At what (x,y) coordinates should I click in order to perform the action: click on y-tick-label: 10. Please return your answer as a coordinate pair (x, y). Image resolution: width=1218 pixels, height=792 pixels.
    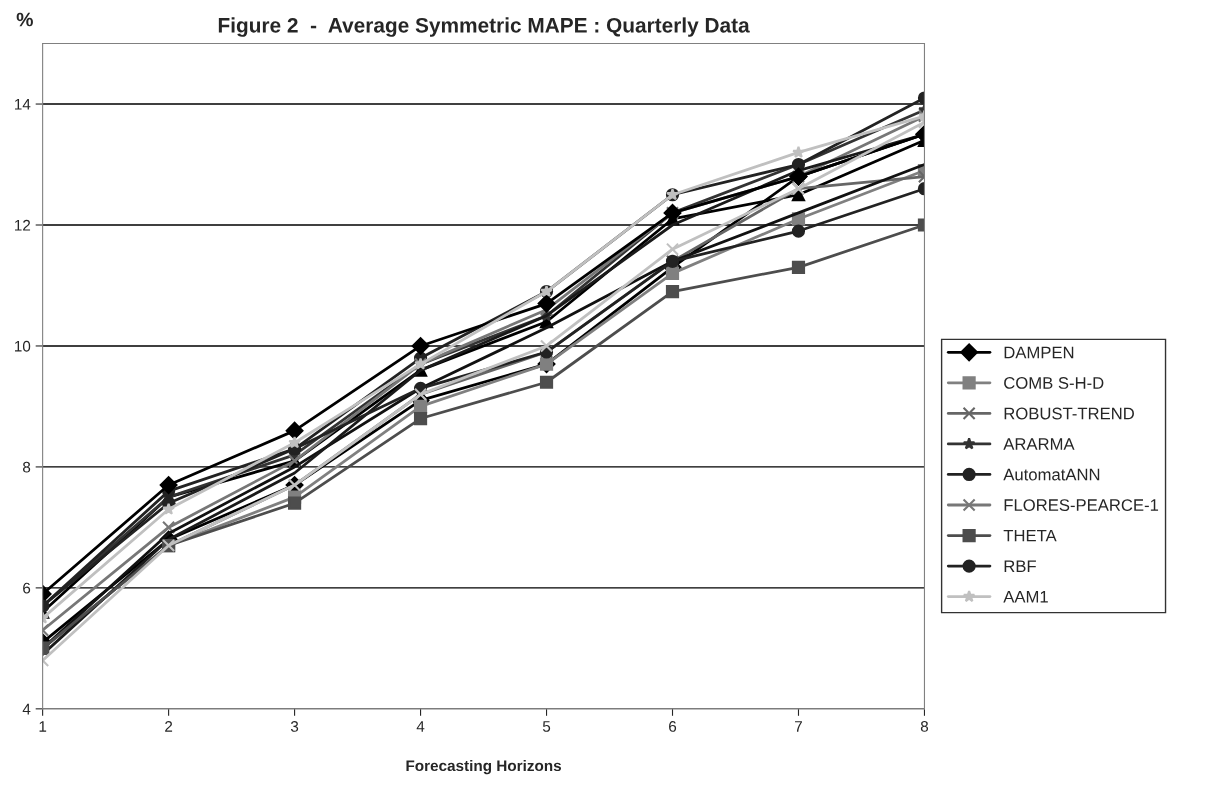
    Looking at the image, I should click on (23, 346).